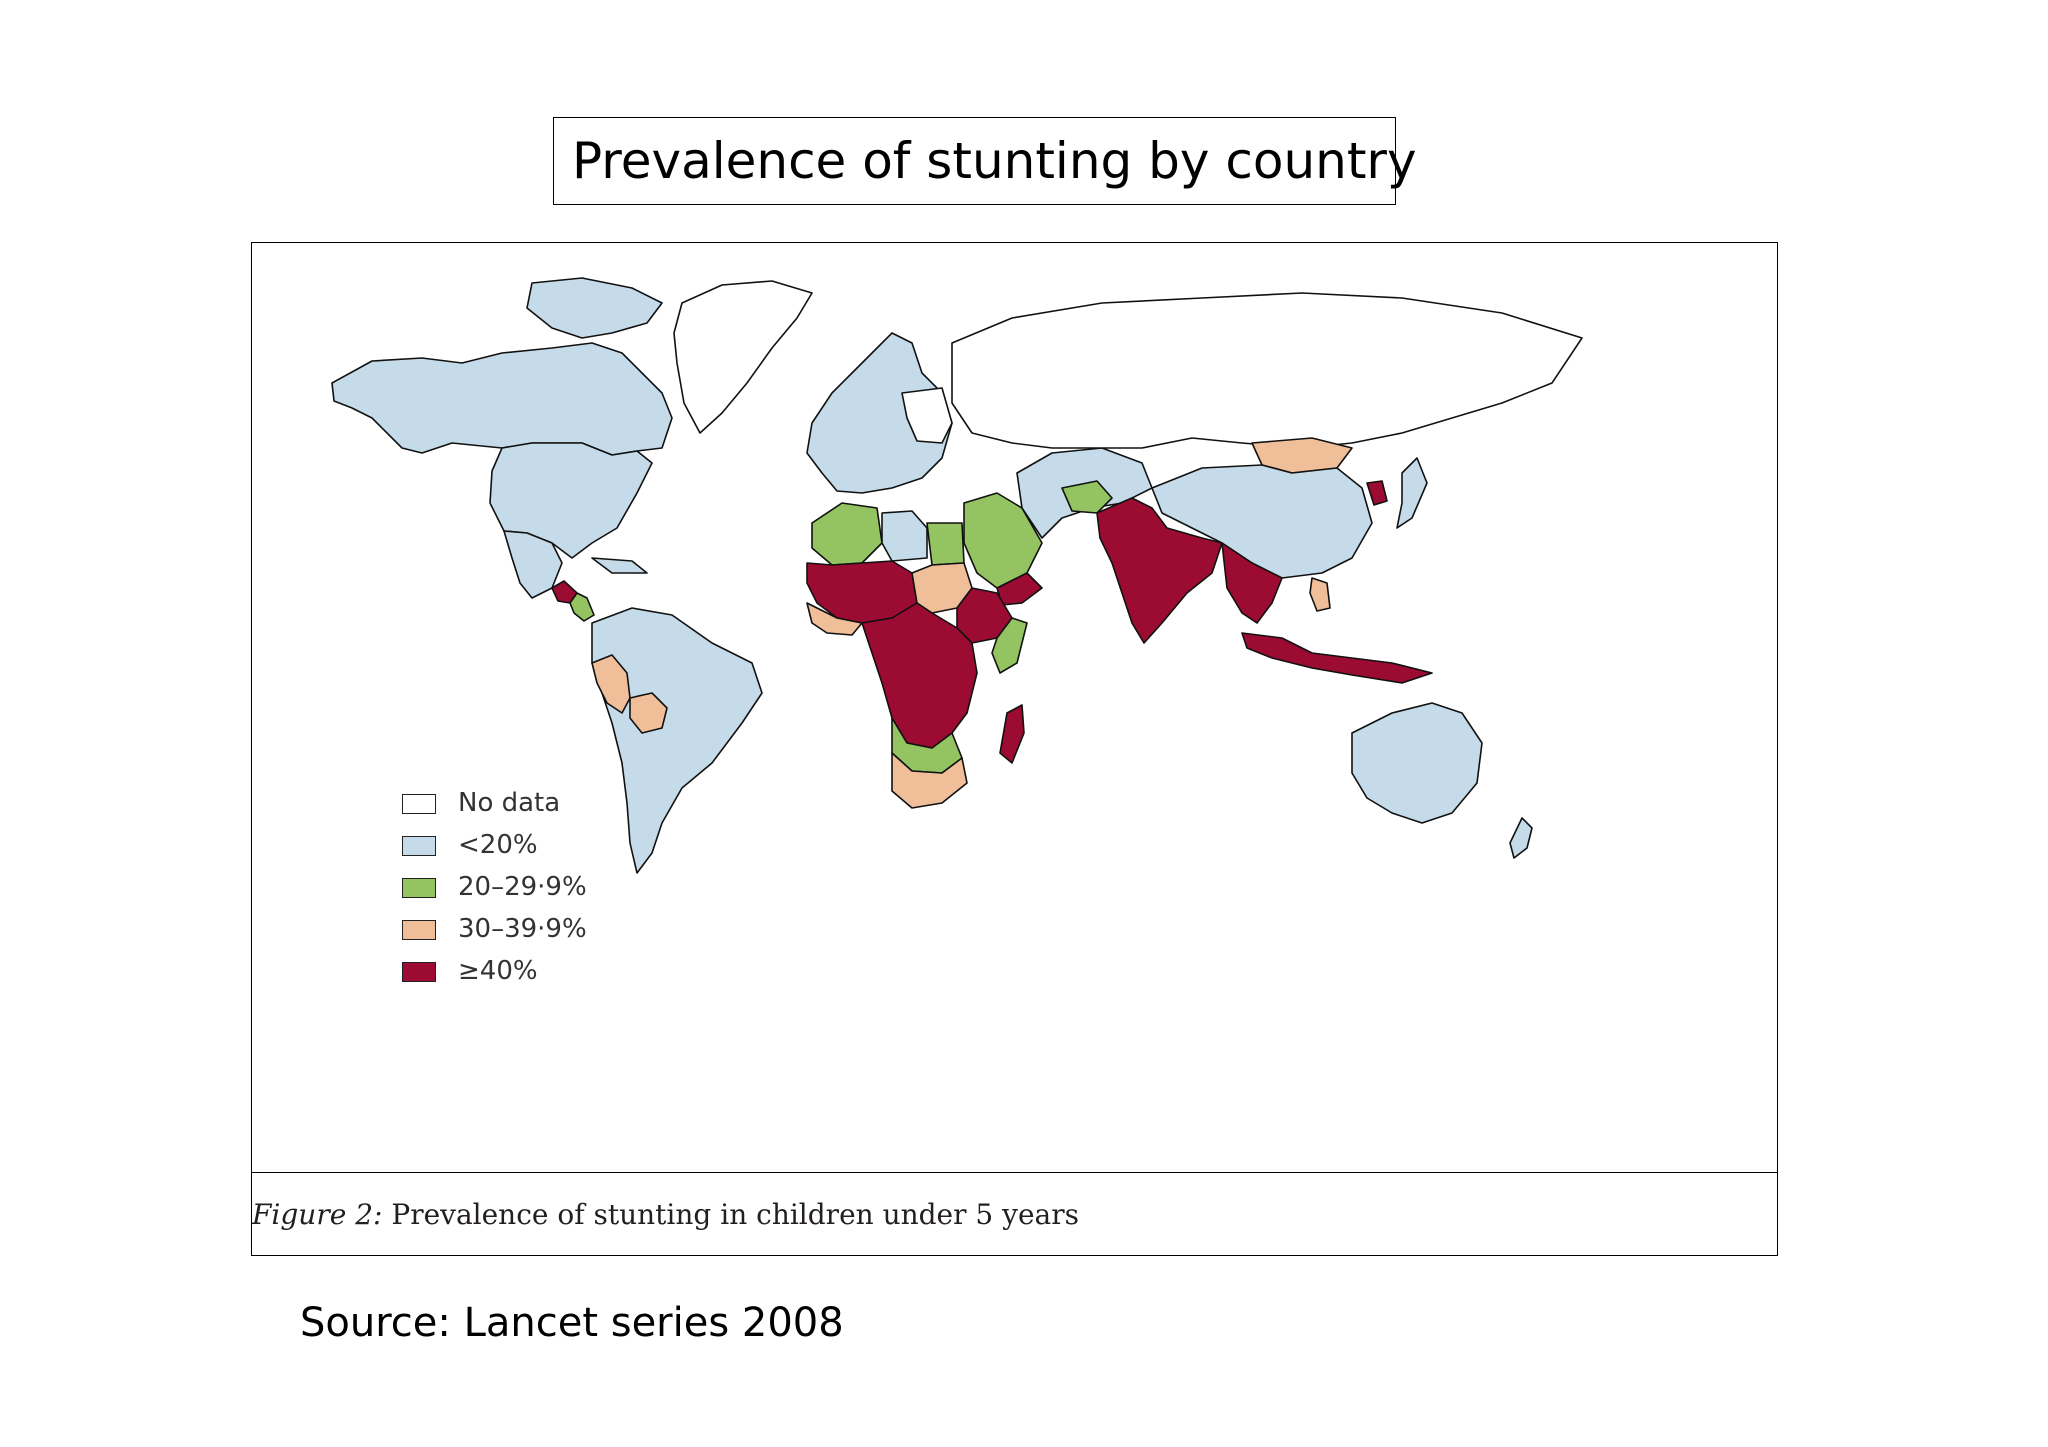 Image resolution: width=2048 pixels, height=1447 pixels. Describe the element at coordinates (1014, 1172) in the screenshot. I see `figure-divider` at that location.